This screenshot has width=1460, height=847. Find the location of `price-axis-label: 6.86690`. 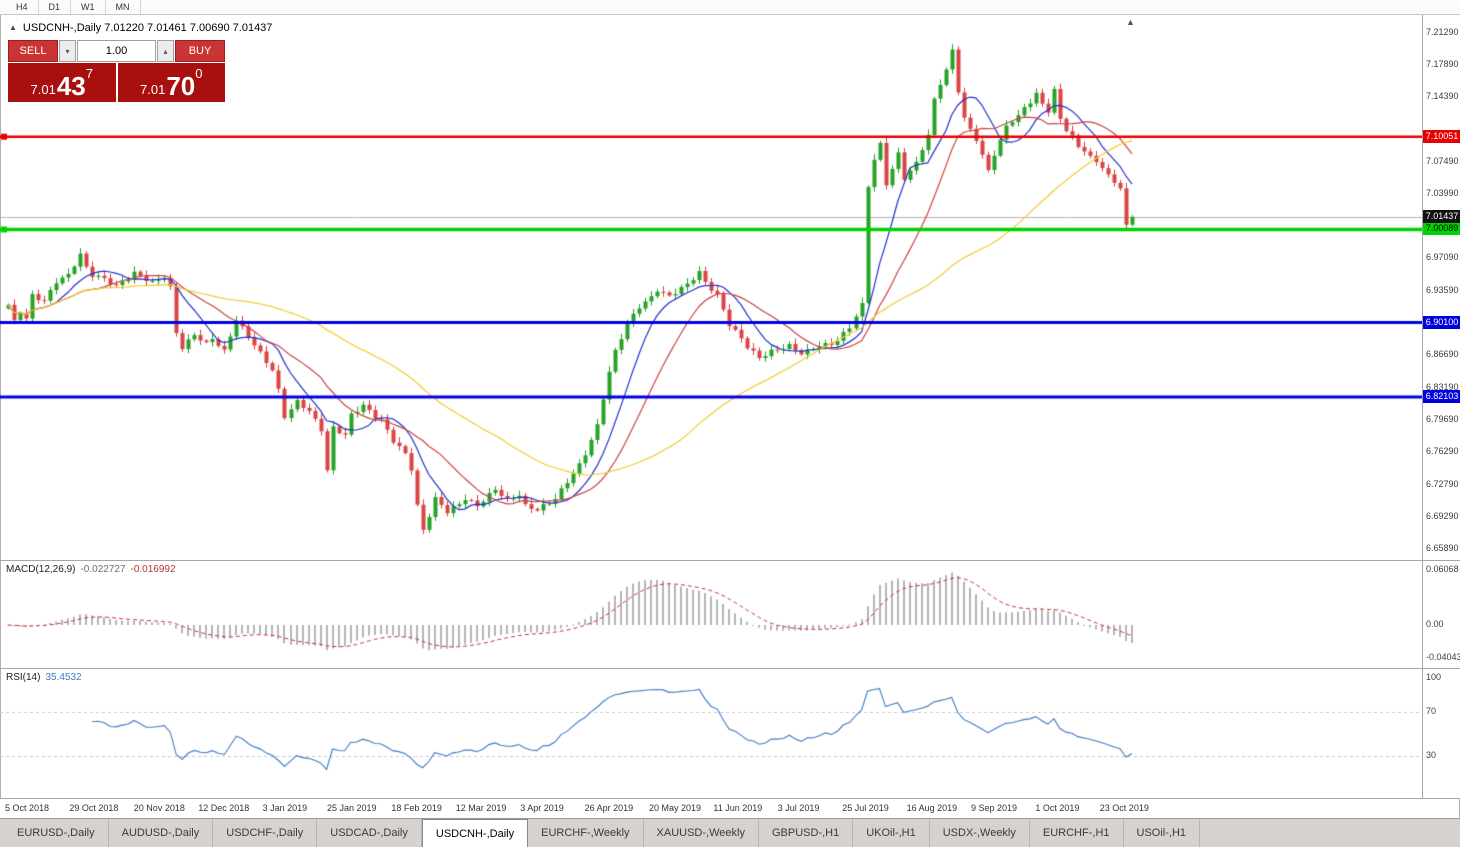

price-axis-label: 6.86690 is located at coordinates (1442, 354).